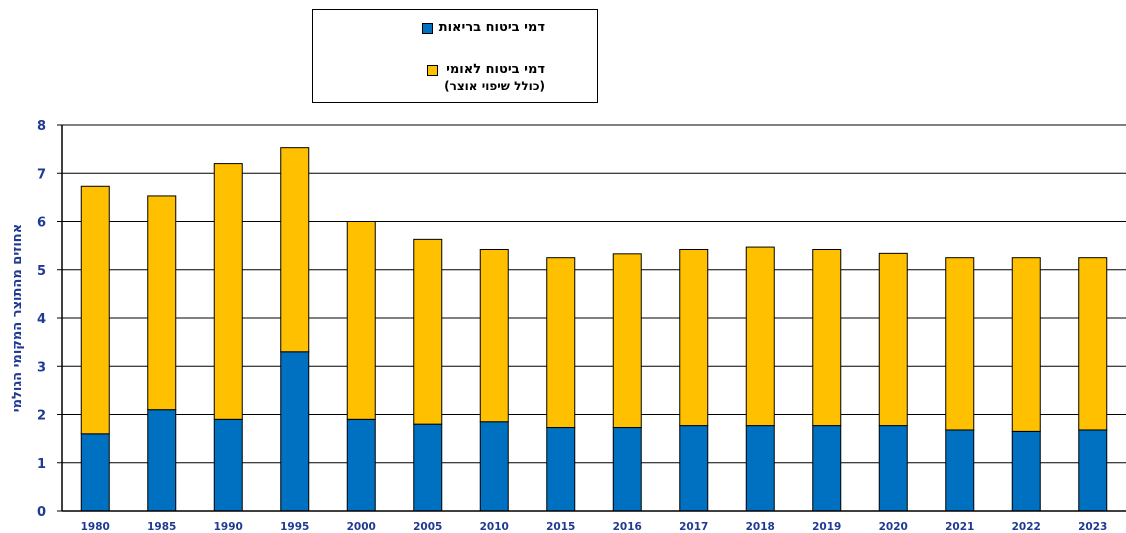 This screenshot has height=533, width=1126. Describe the element at coordinates (760, 527) in the screenshot. I see `x-tick-label-2018: 2018` at that location.